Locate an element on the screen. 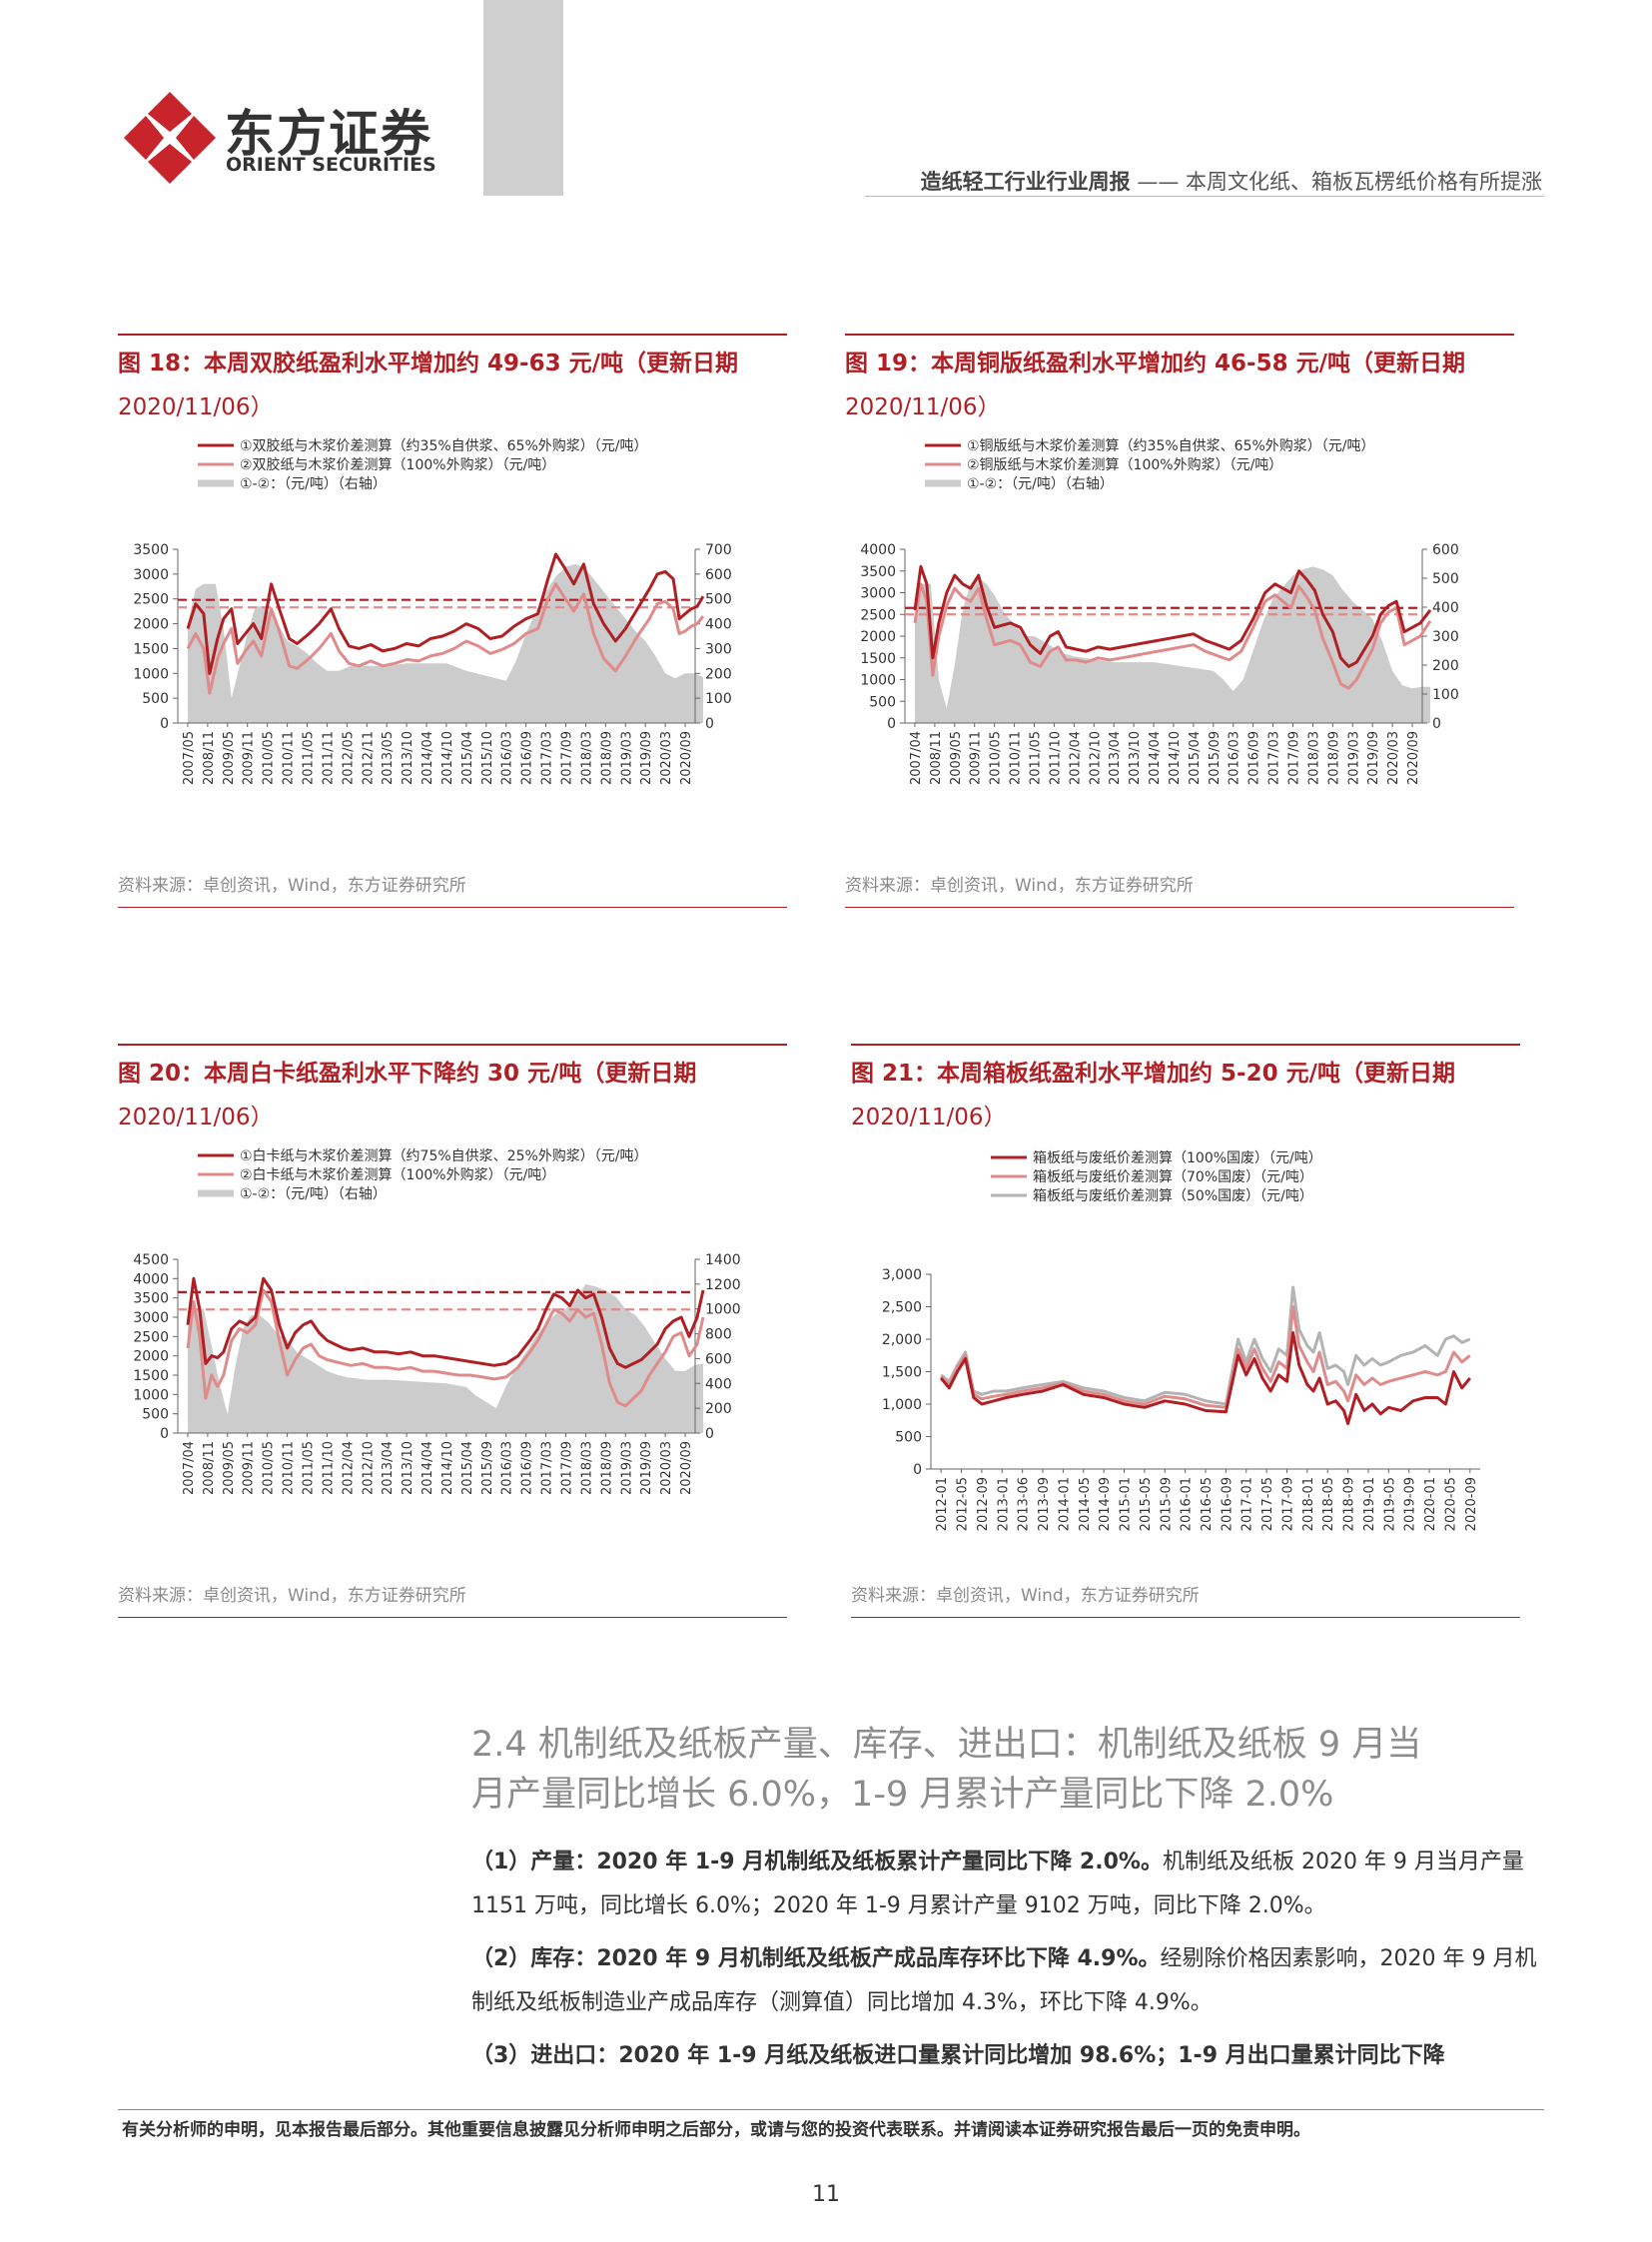 The width and height of the screenshot is (1652, 2242). x-tick-label: 2016-05 is located at coordinates (1207, 1504).